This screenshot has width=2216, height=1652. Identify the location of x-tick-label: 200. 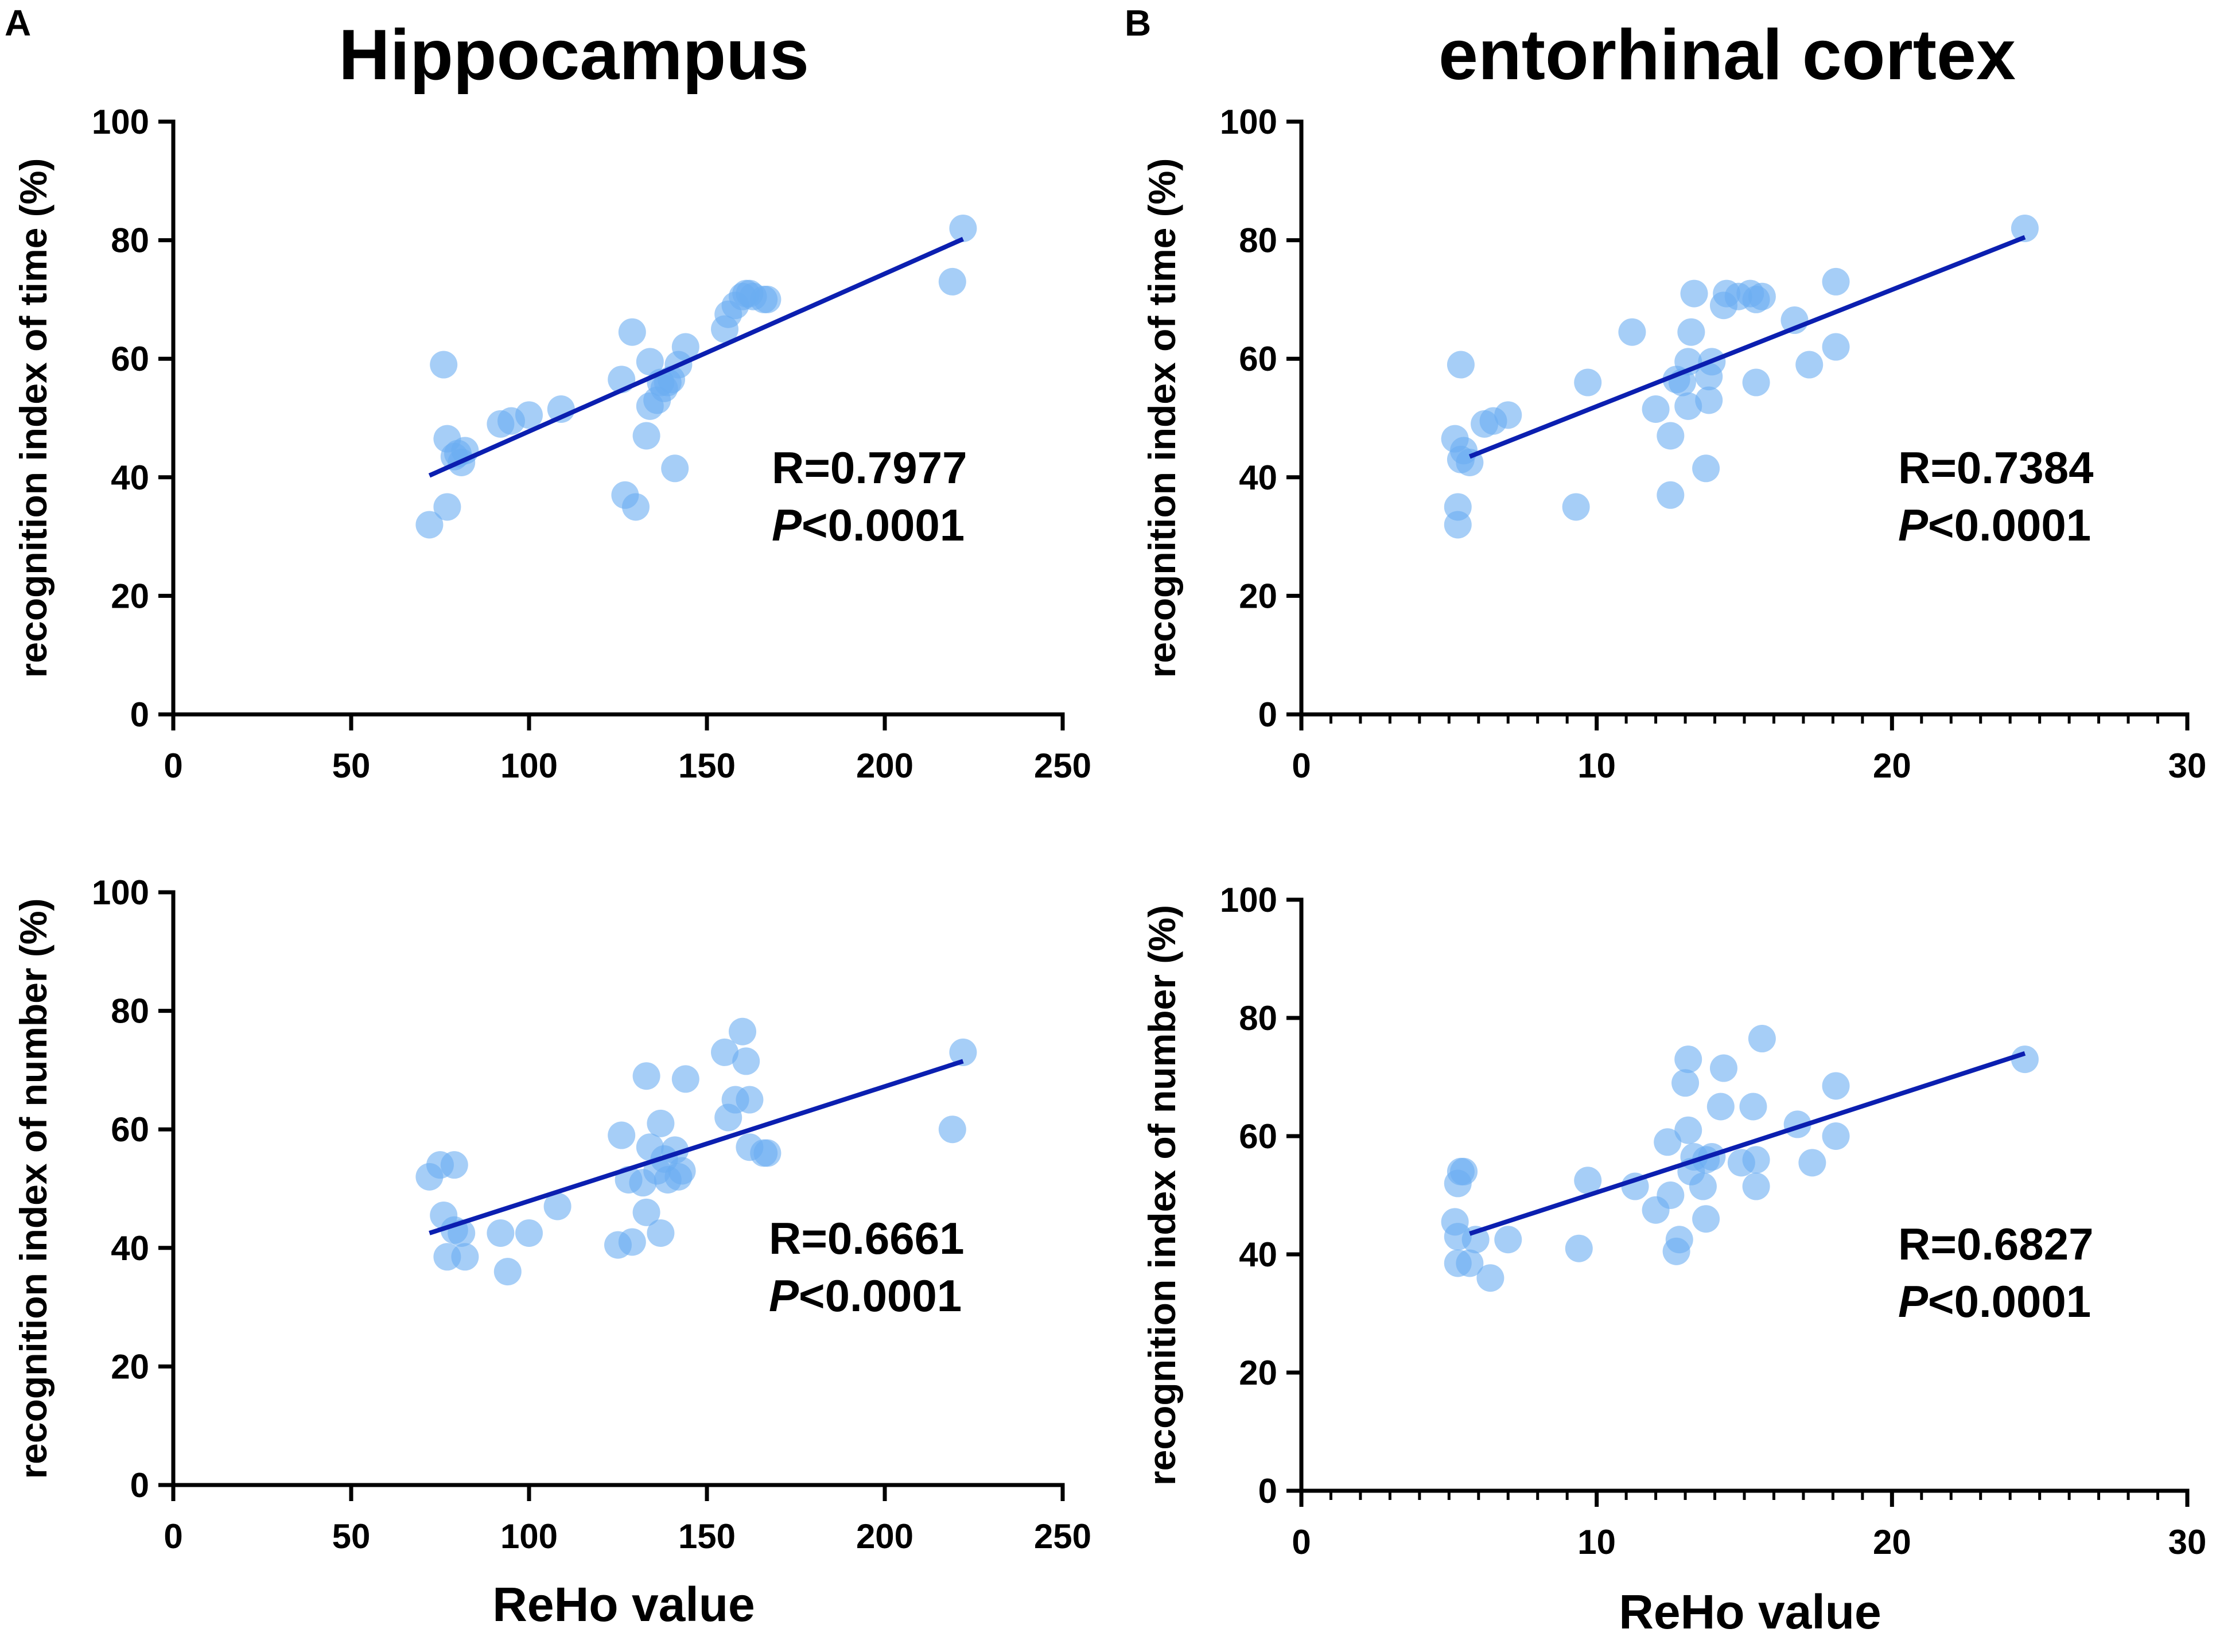
(884, 1536).